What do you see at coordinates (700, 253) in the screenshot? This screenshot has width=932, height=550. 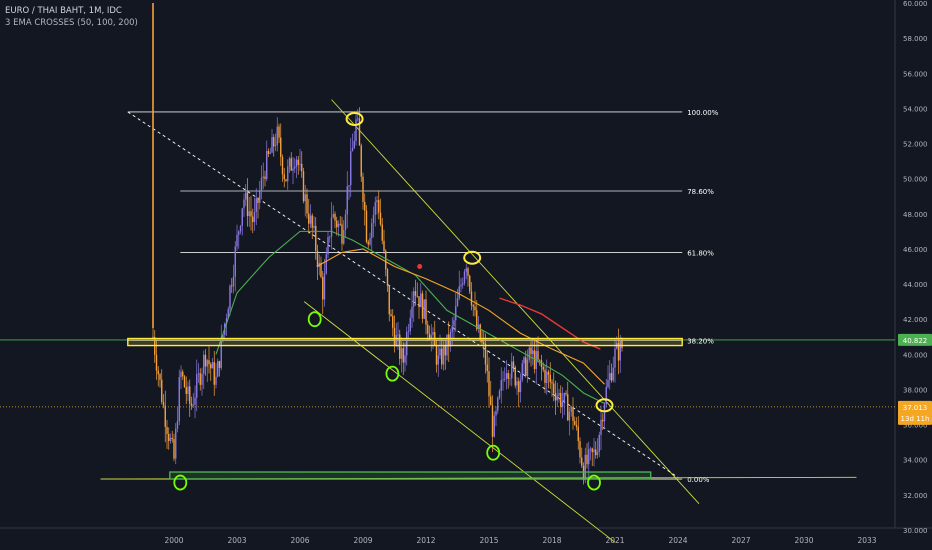 I see `fib-level-label: 61.80%` at bounding box center [700, 253].